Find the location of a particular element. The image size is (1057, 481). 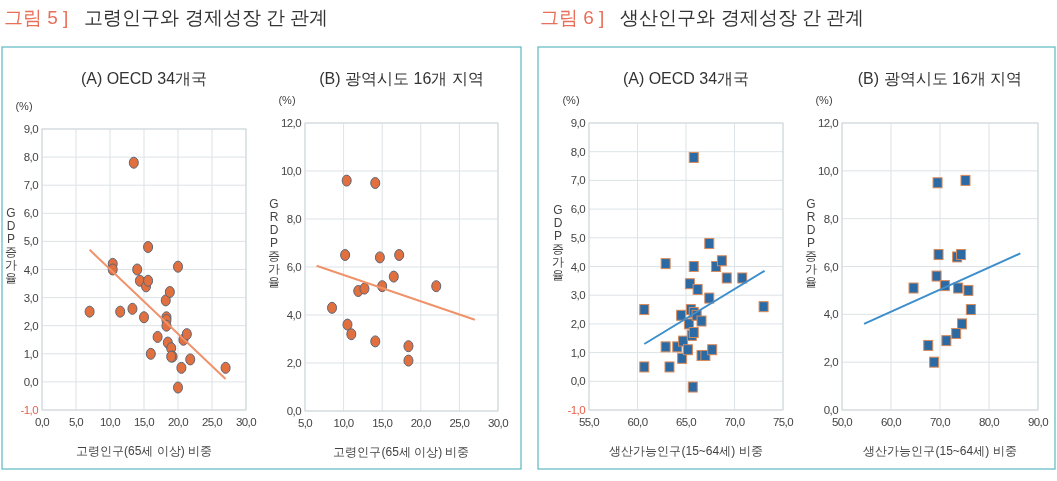

chart-title: 그림 6 ] 생산인구와 경제성장 간 관계 is located at coordinates (702, 17).